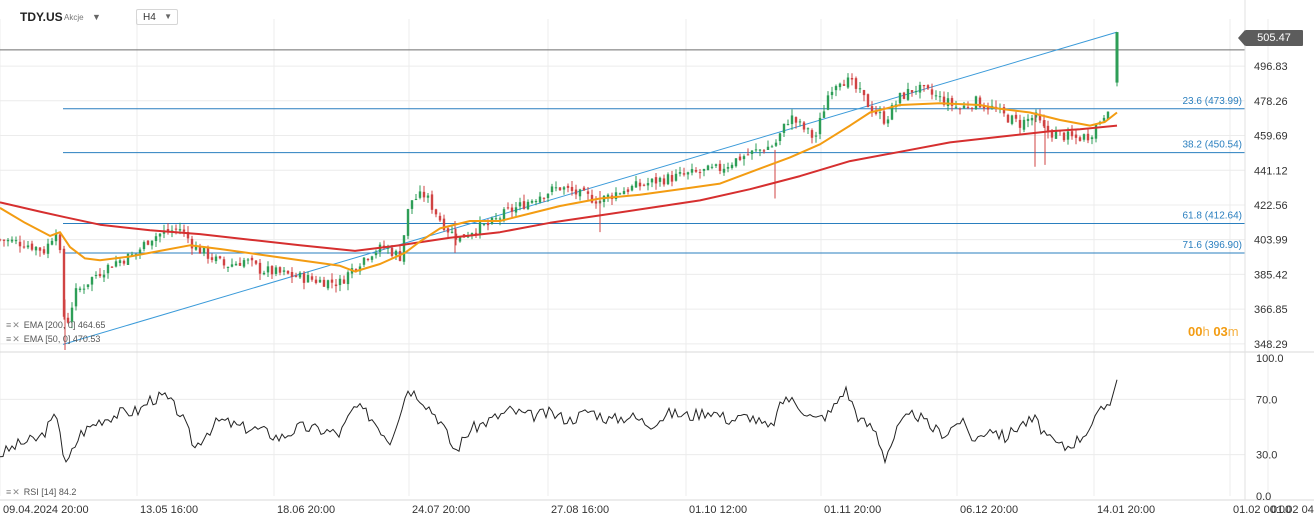 Image resolution: width=1314 pixels, height=526 pixels. I want to click on ema50-legend: ≡✕ EMA [50, 0] 470.53, so click(53, 339).